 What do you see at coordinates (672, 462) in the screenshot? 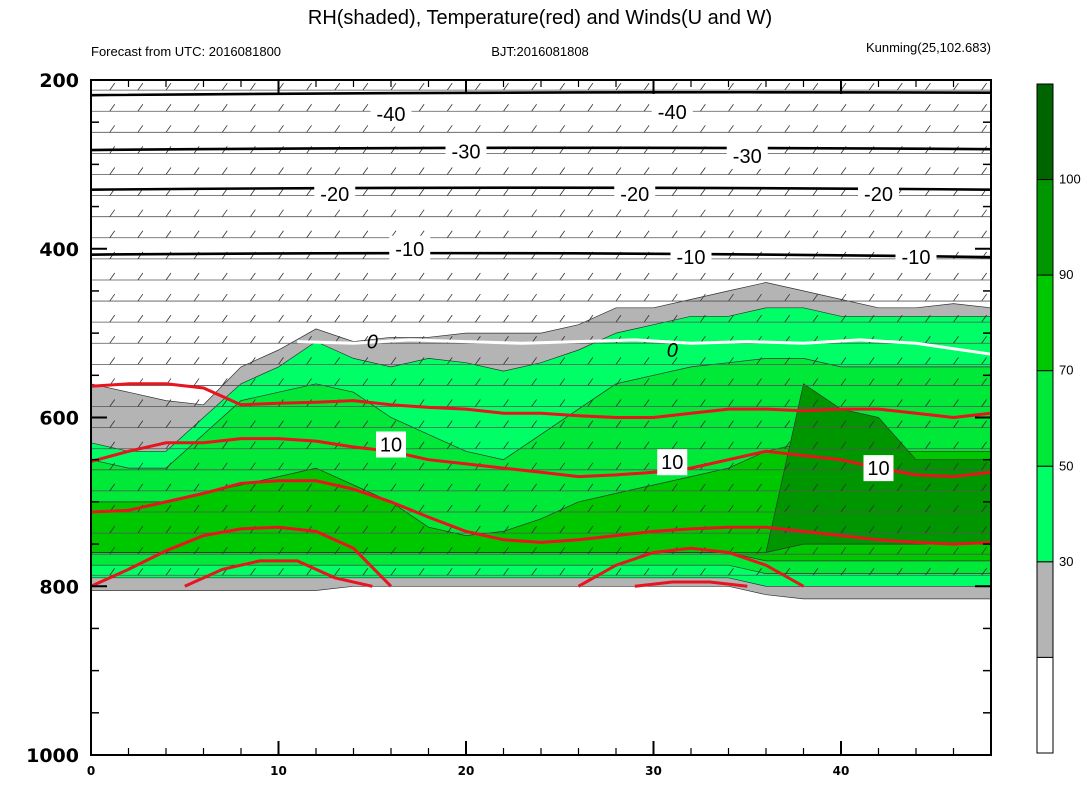
I see `temperature-label-1-bg` at bounding box center [672, 462].